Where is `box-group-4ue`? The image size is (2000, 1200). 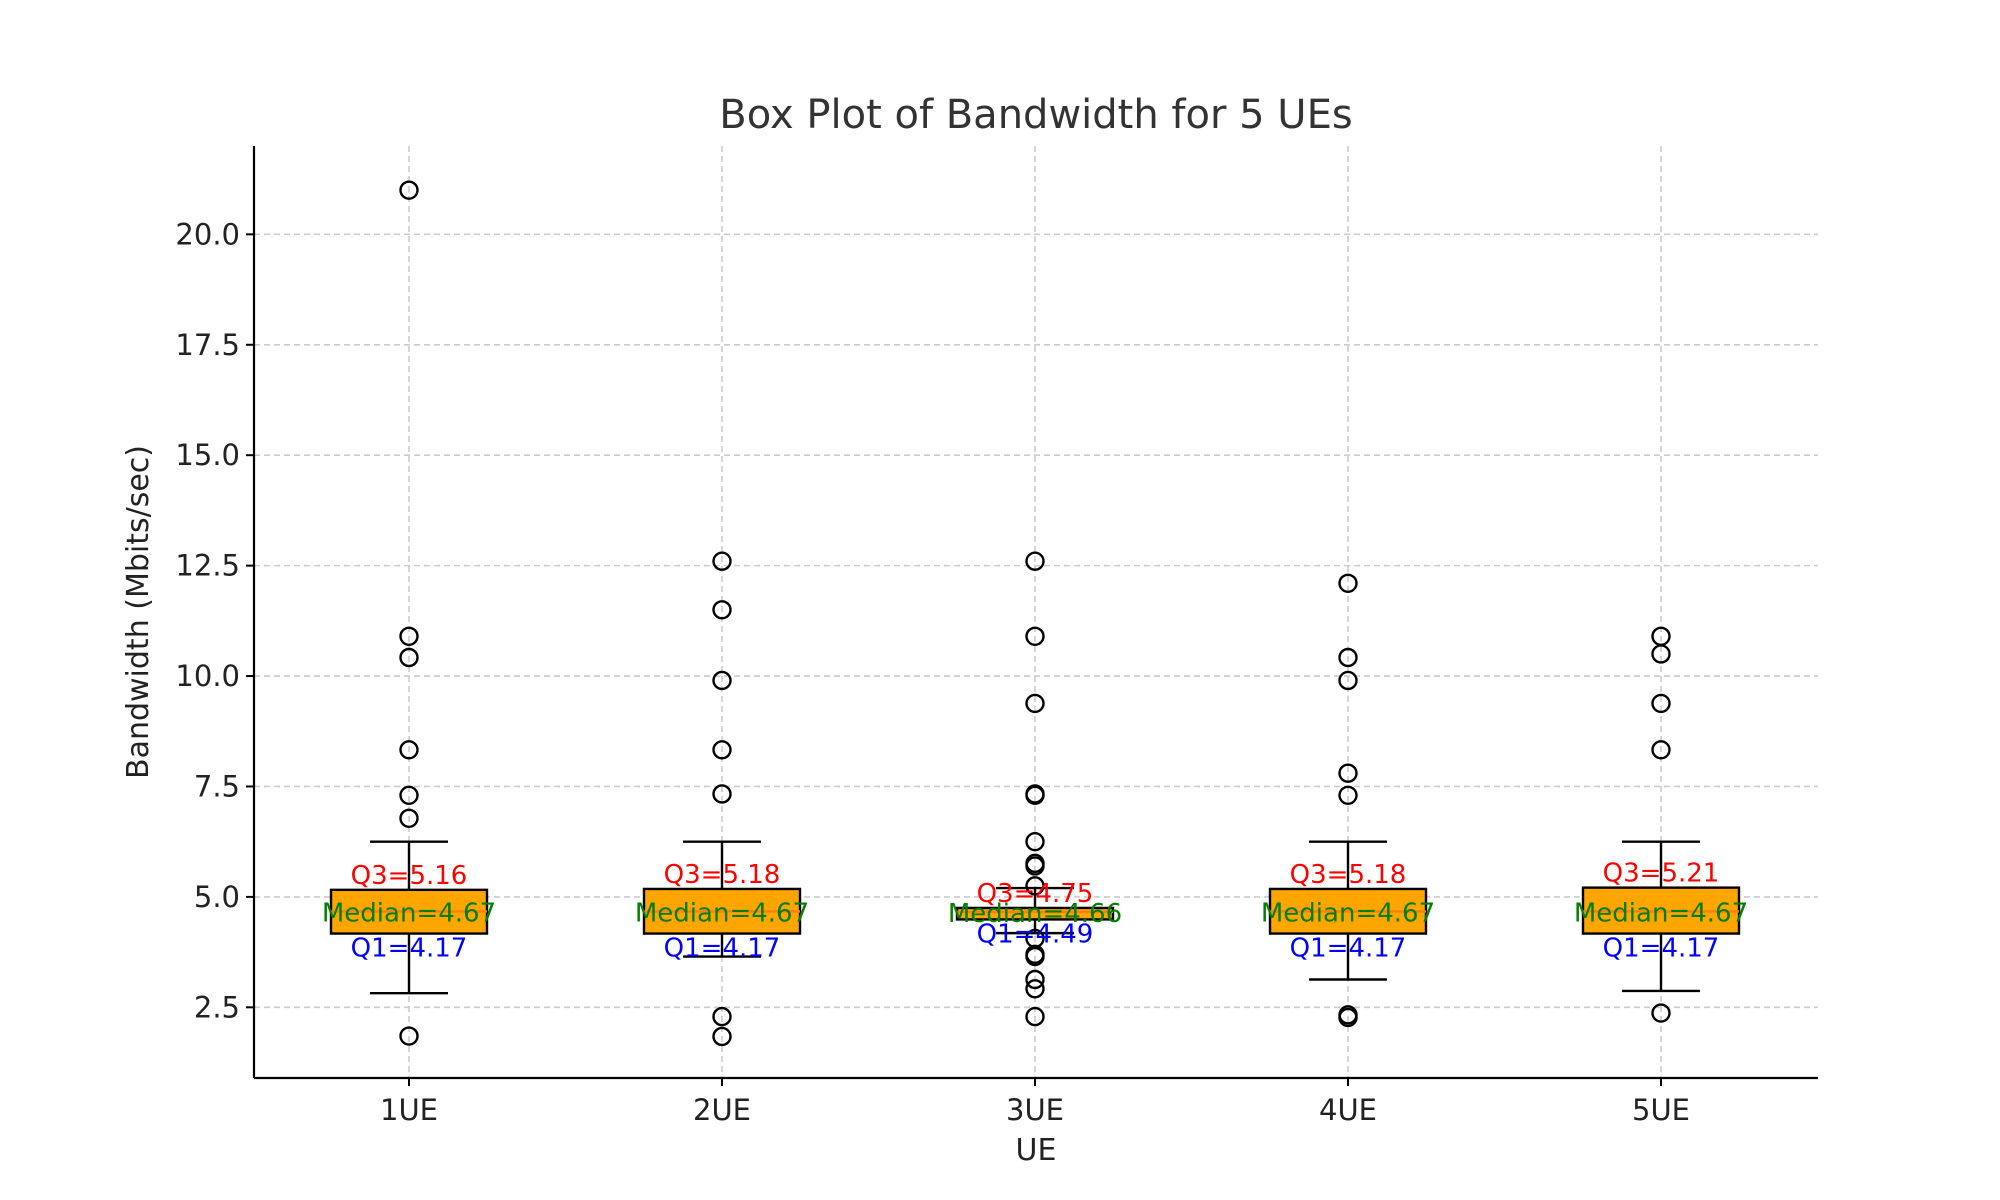 box-group-4ue is located at coordinates (1348, 800).